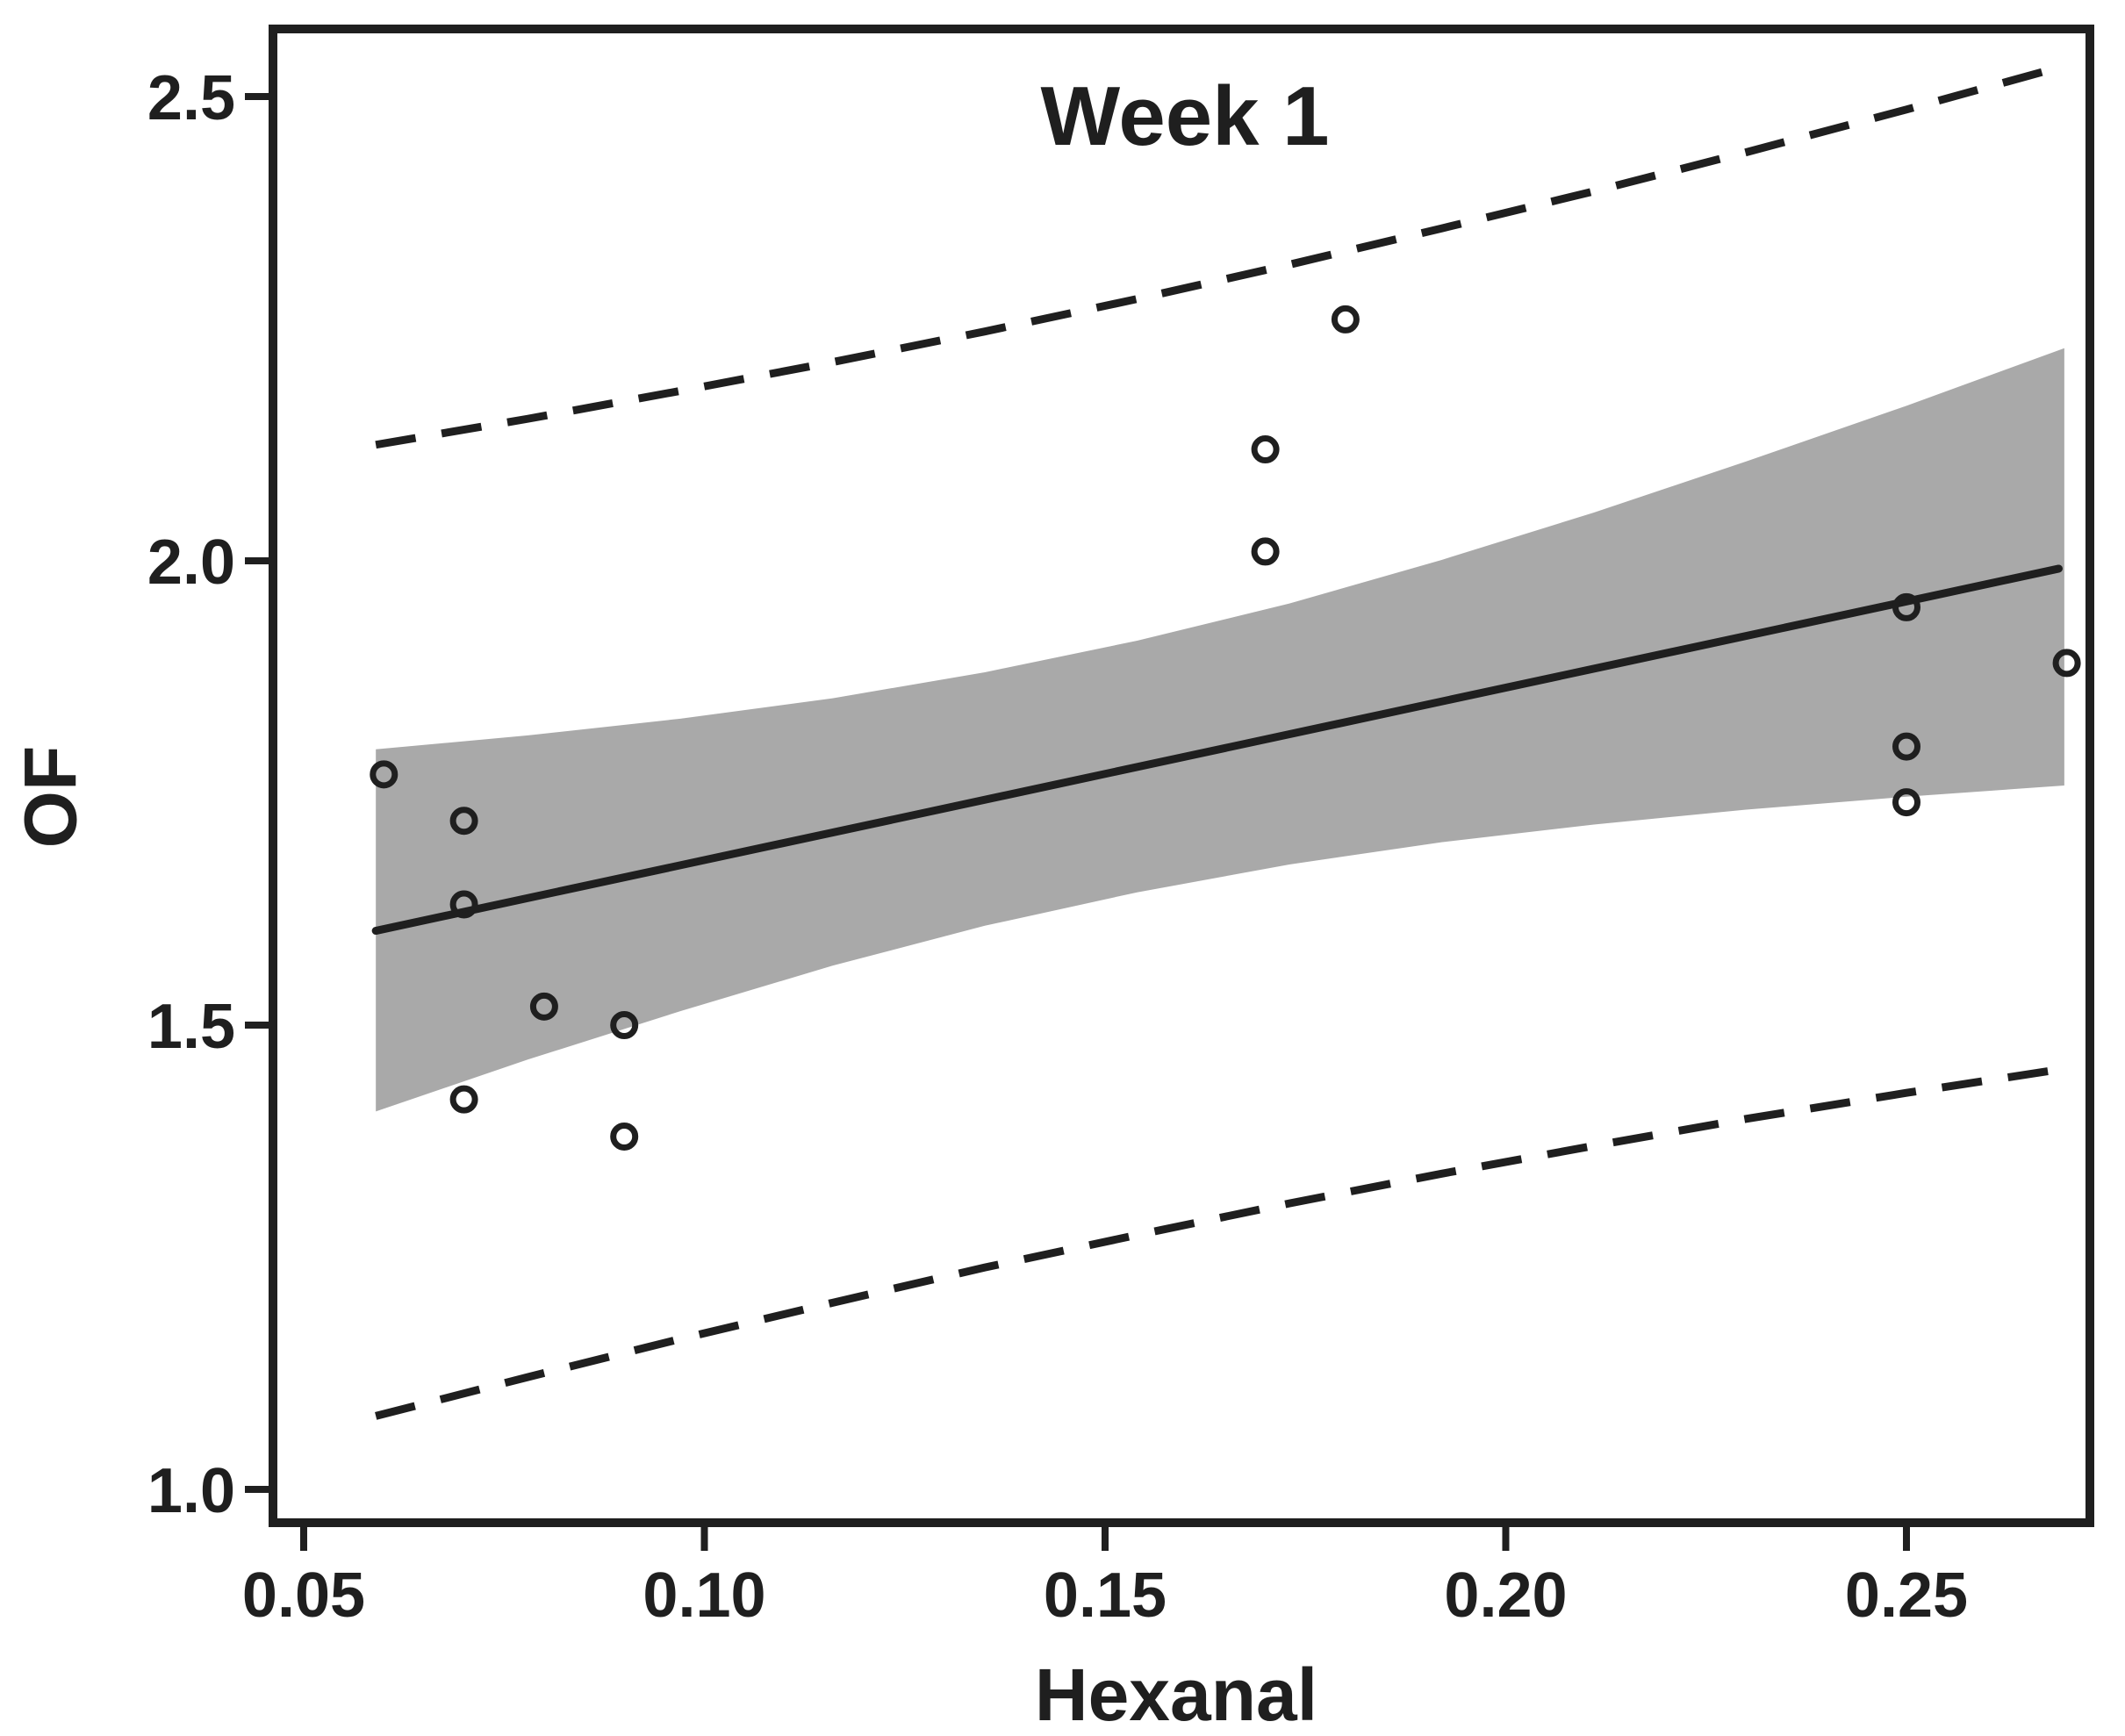 This screenshot has height=1736, width=2125. What do you see at coordinates (704, 1596) in the screenshot?
I see `x-axis-tick-label: 0.10` at bounding box center [704, 1596].